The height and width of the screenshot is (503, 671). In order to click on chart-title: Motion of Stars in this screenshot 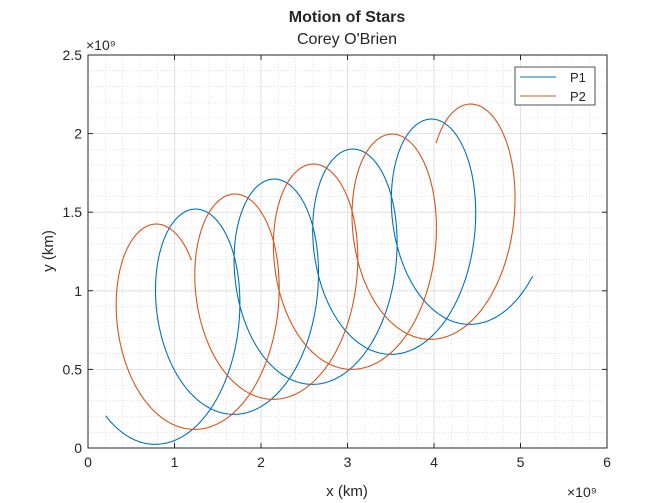, I will do `click(347, 17)`.